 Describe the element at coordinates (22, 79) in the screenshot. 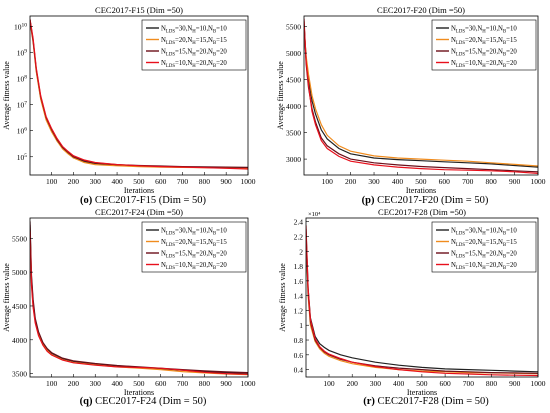

I see `y-tick-label: 10⁸` at that location.